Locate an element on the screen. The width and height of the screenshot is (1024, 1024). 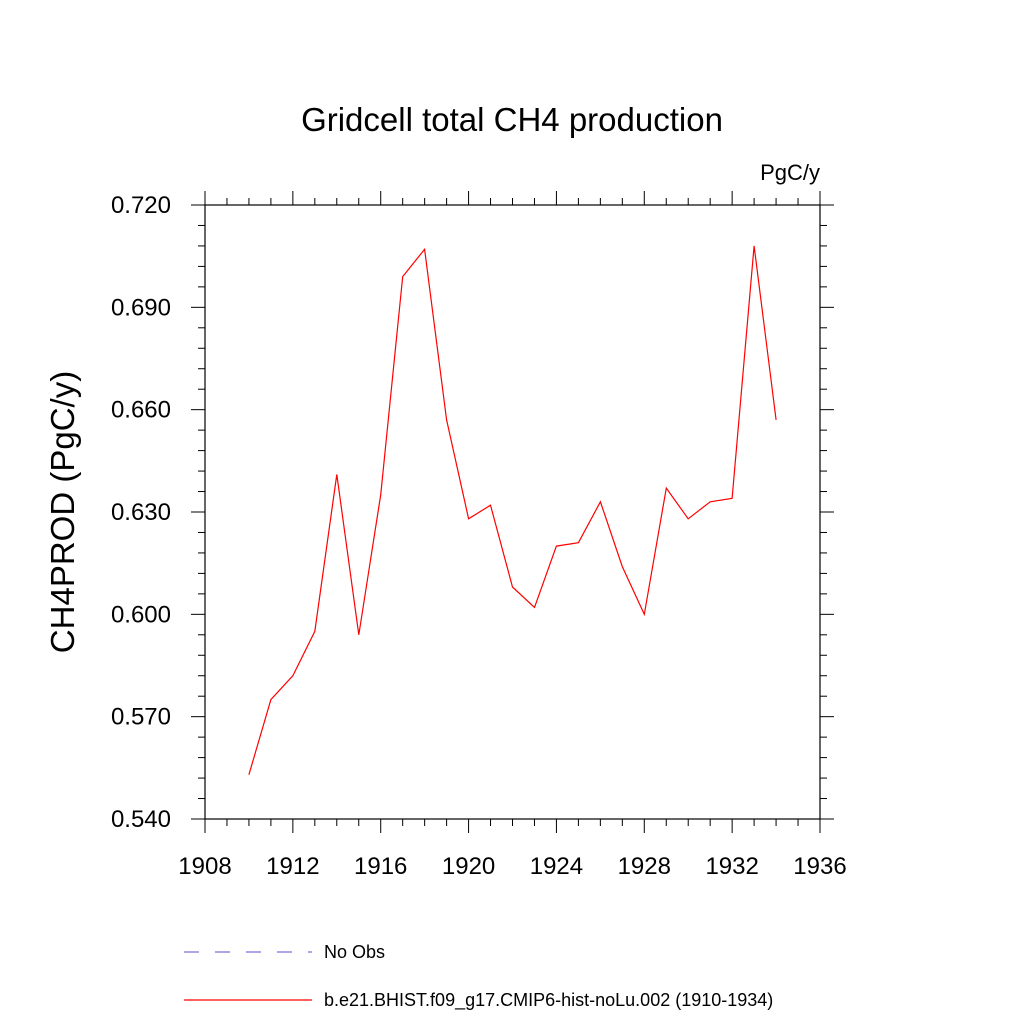
x-tick-label: 1928 is located at coordinates (644, 866).